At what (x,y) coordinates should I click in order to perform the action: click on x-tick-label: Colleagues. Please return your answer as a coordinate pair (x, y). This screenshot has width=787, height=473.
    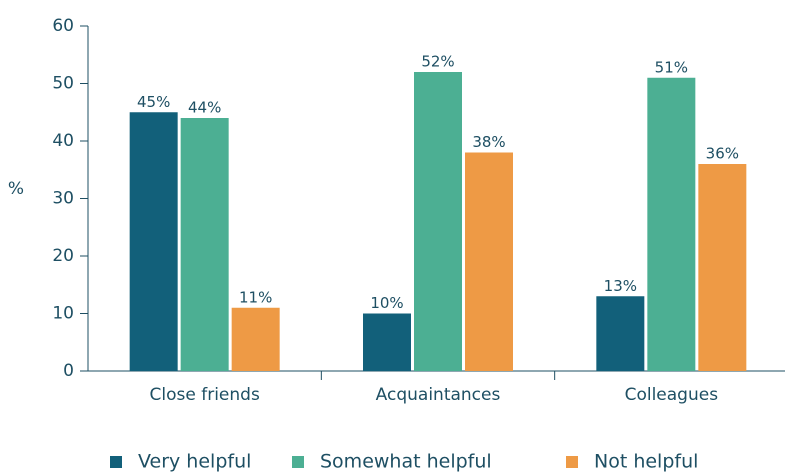
    Looking at the image, I should click on (672, 395).